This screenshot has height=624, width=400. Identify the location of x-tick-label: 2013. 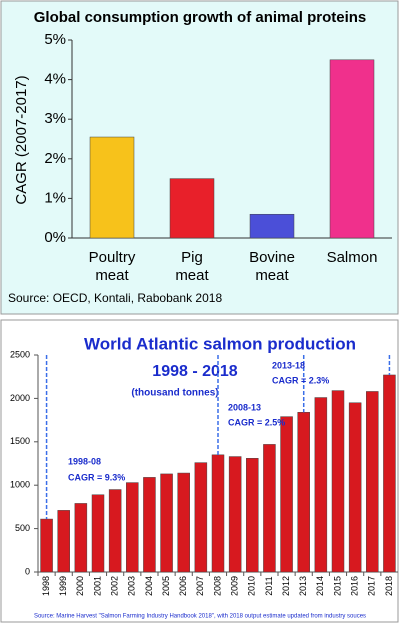
(303, 586).